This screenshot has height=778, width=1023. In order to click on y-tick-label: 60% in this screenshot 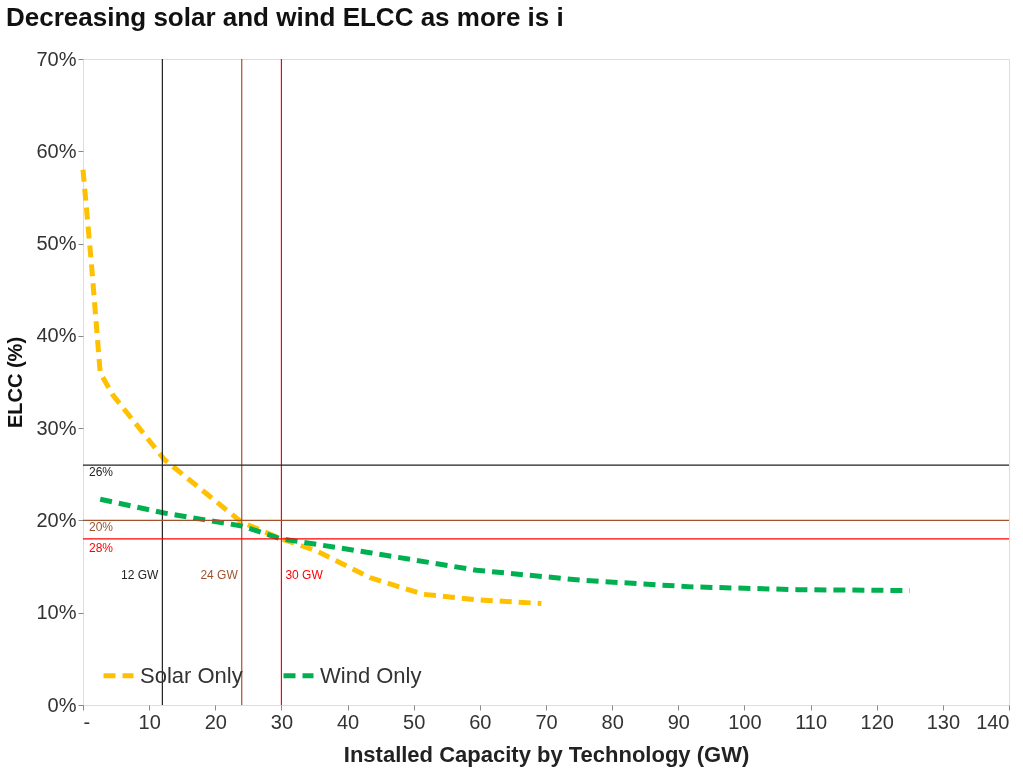, I will do `click(56, 150)`.